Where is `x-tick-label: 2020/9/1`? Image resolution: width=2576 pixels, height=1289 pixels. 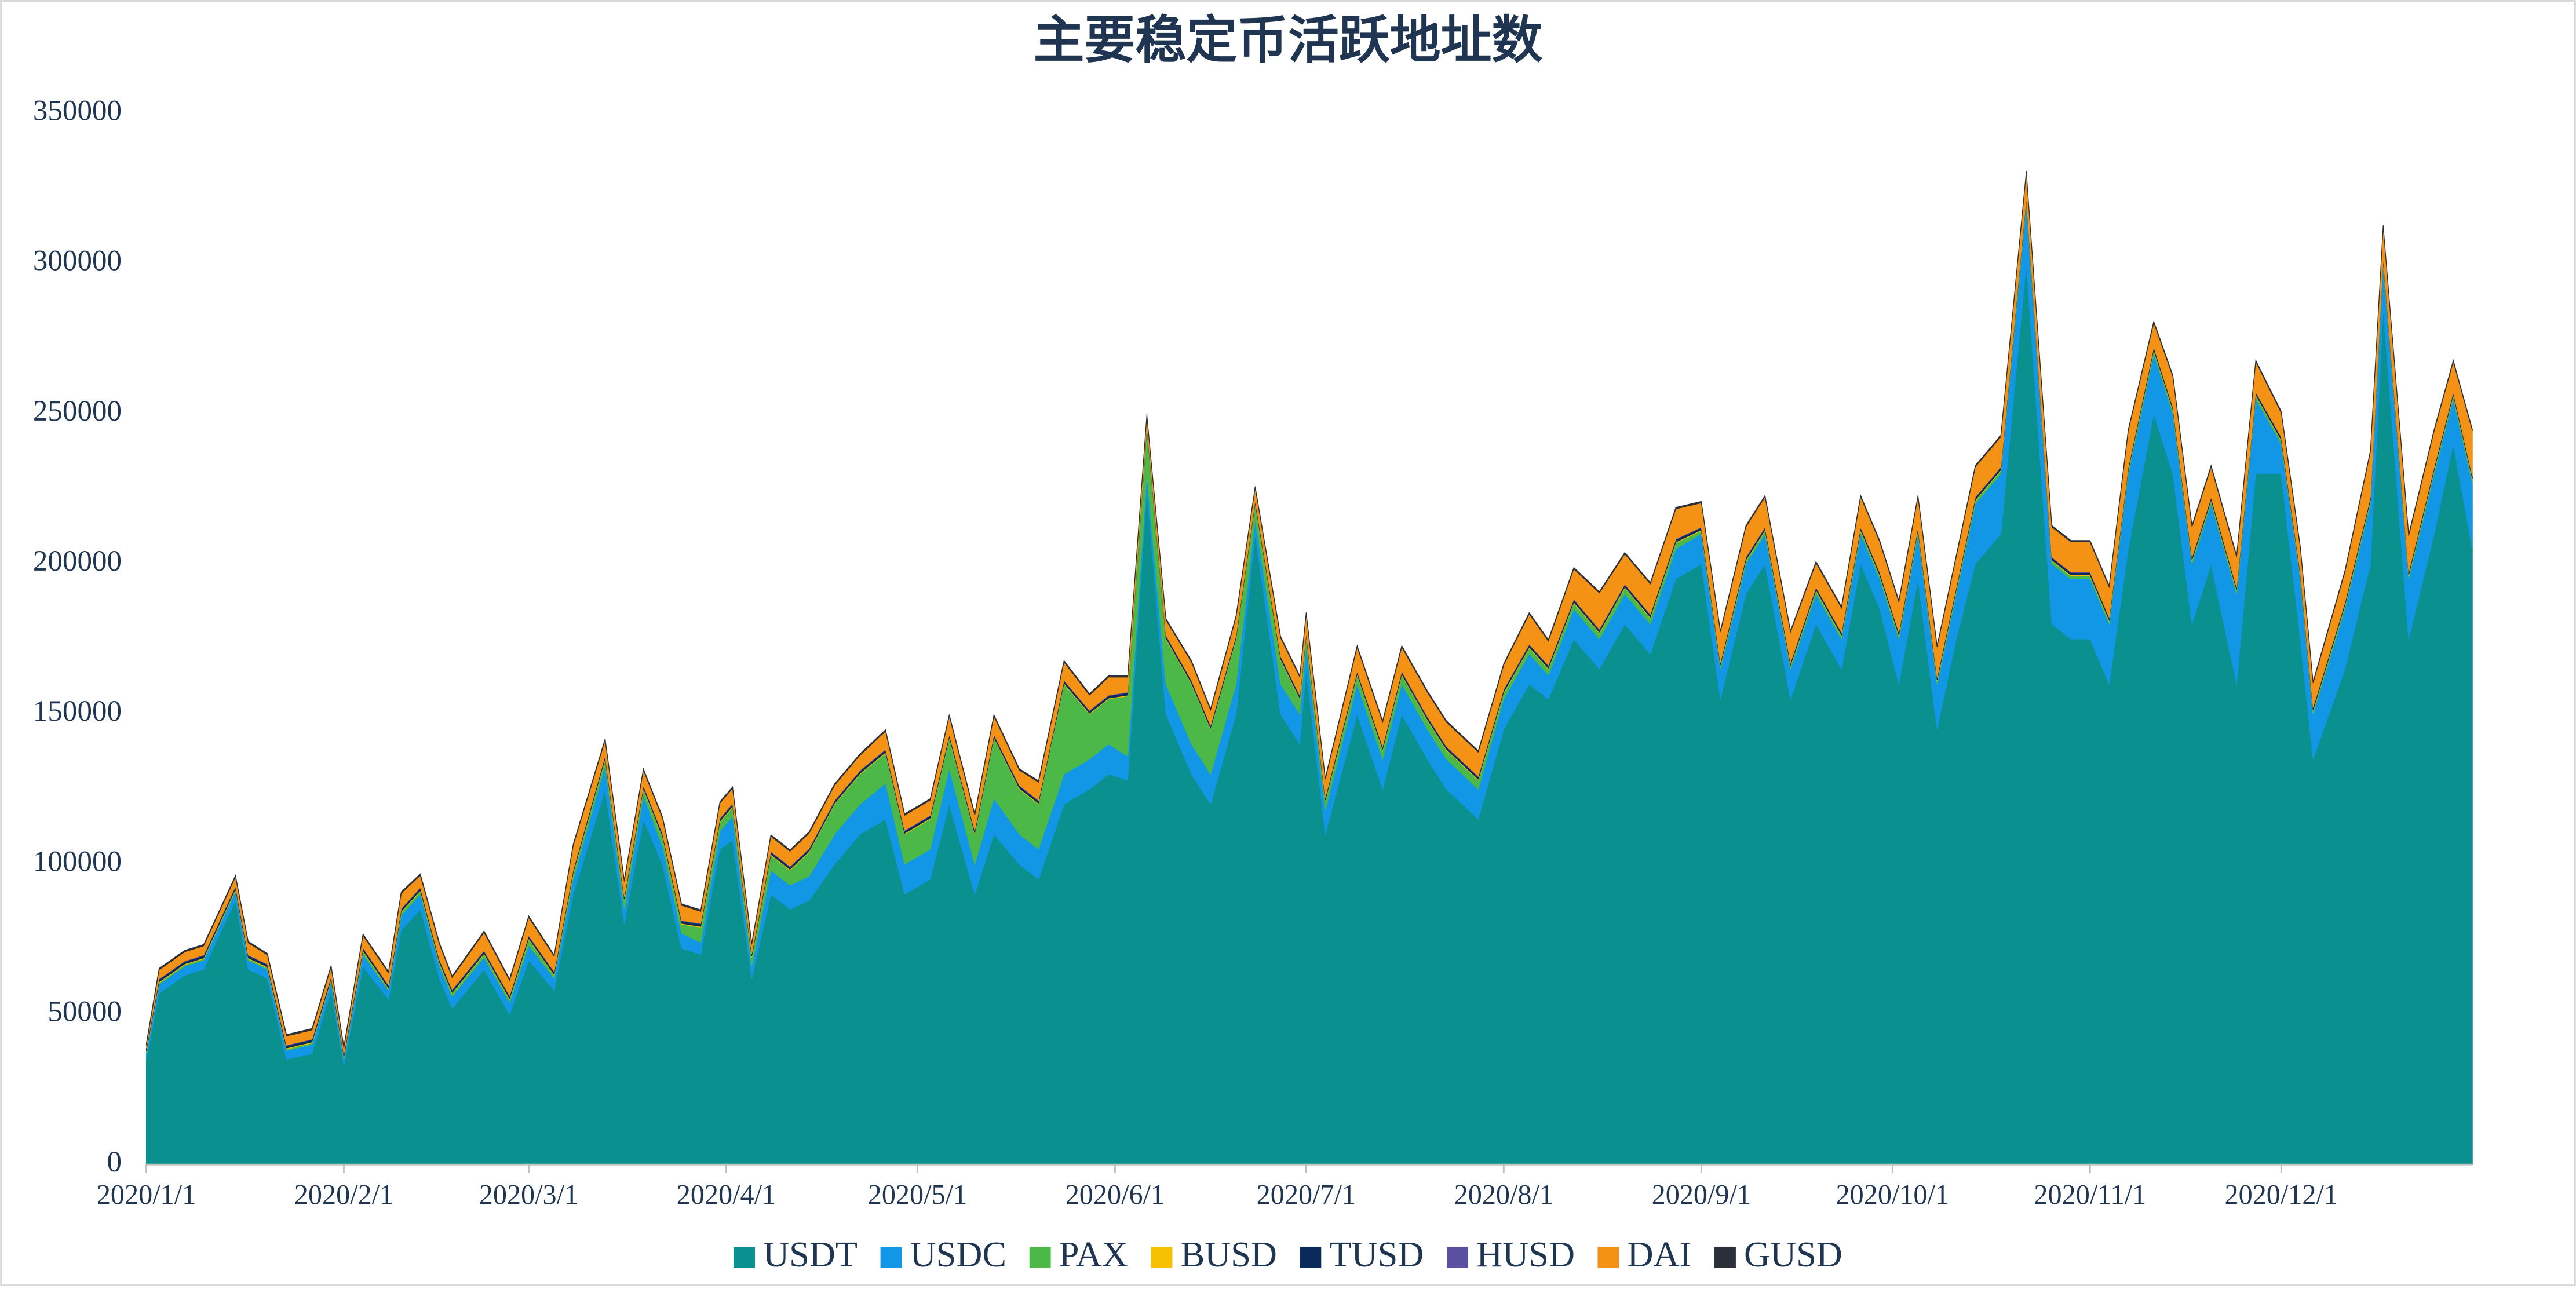 x-tick-label: 2020/9/1 is located at coordinates (1701, 1195).